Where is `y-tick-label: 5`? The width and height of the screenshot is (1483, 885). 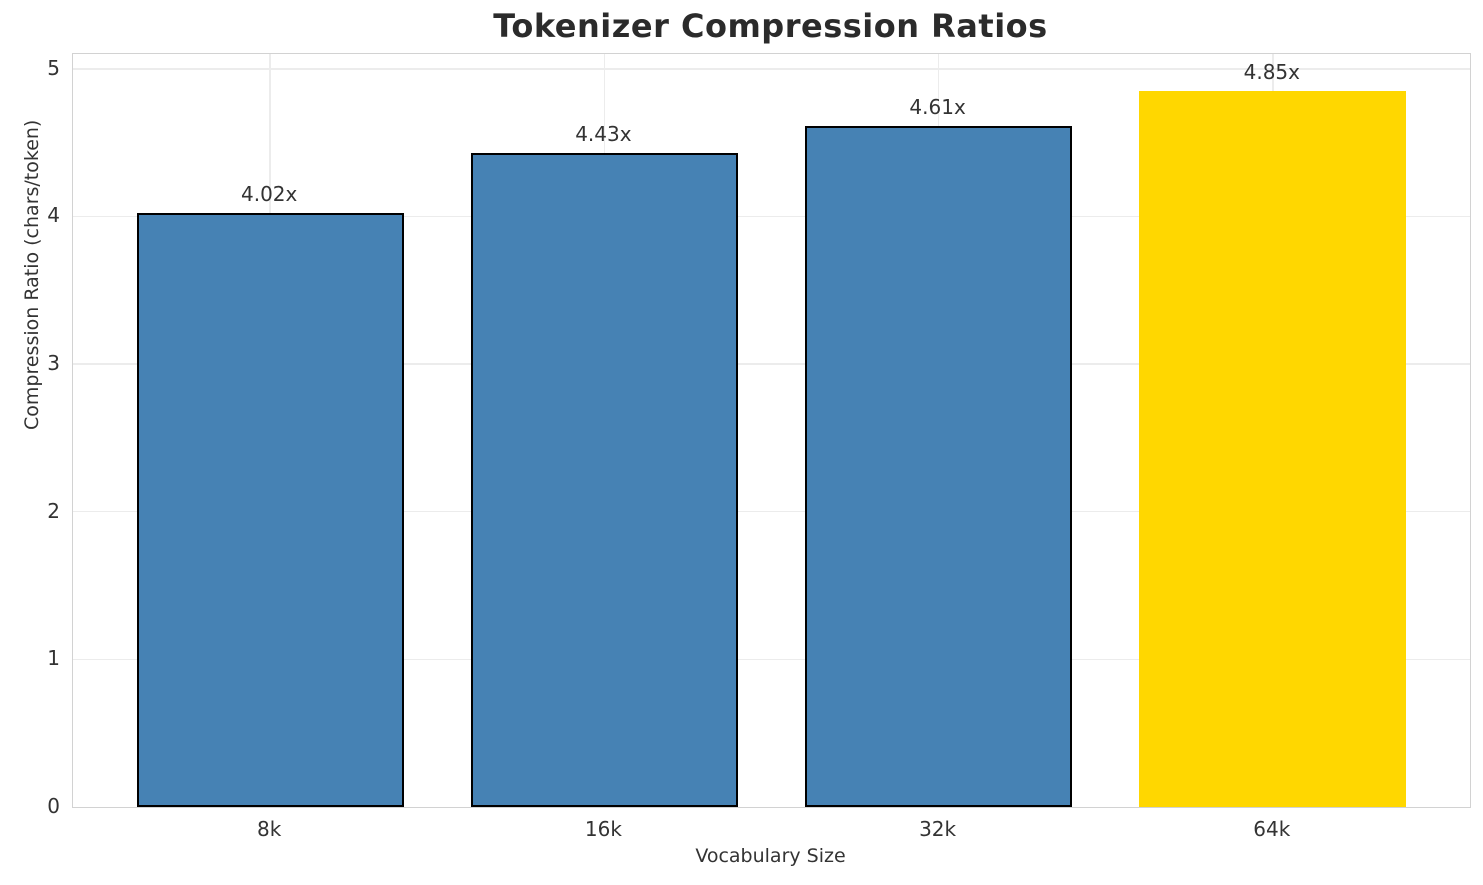 y-tick-label: 5 is located at coordinates (53, 67).